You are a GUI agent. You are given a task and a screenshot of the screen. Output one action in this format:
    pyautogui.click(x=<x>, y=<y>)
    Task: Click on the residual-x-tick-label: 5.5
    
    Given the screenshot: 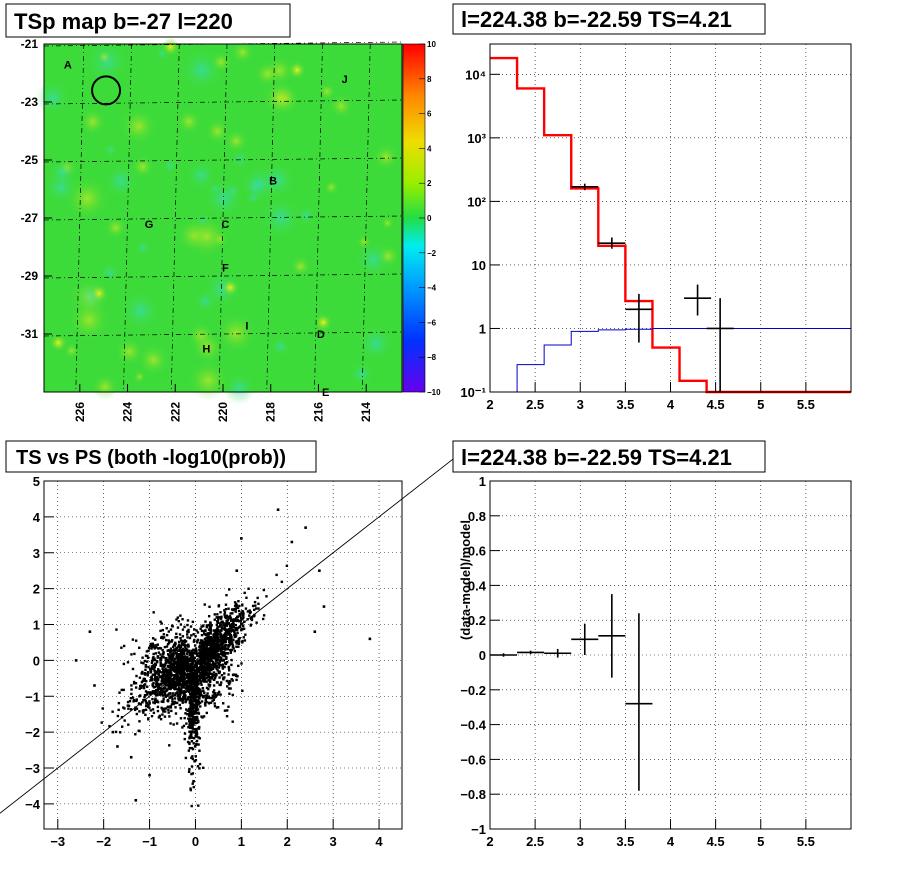 What is the action you would take?
    pyautogui.click(x=806, y=841)
    